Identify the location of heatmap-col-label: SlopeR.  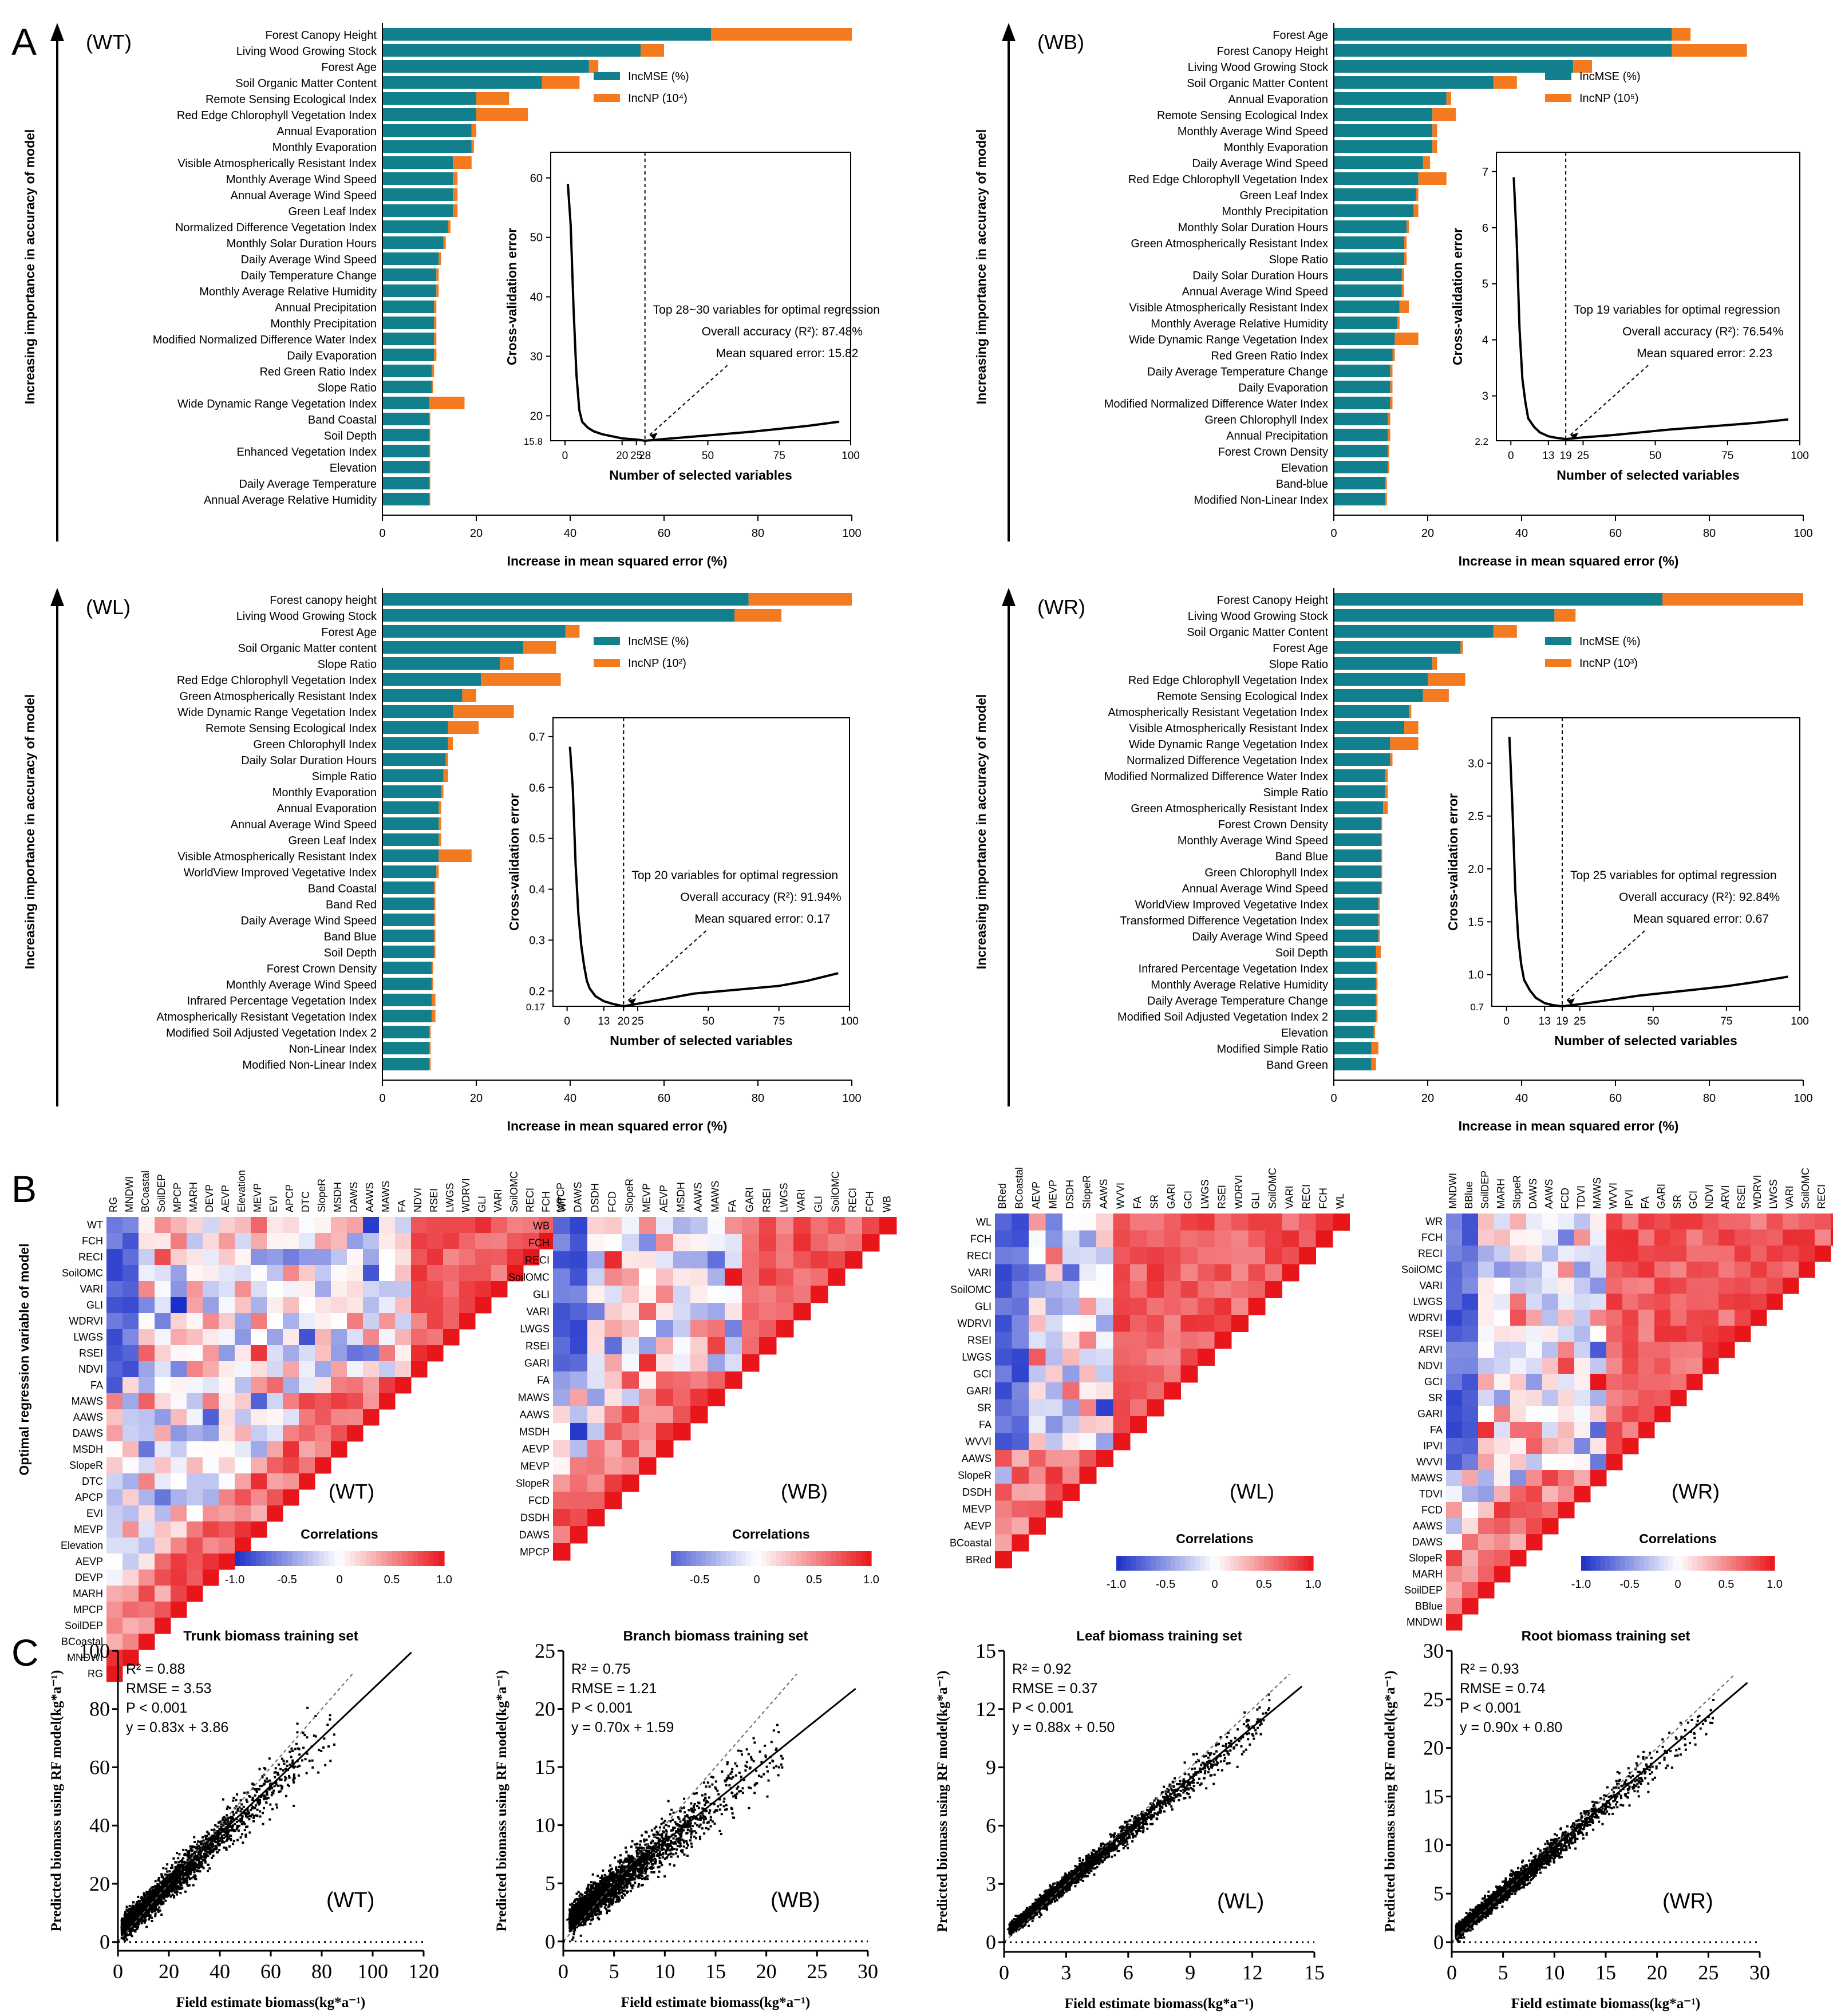
(630, 1195).